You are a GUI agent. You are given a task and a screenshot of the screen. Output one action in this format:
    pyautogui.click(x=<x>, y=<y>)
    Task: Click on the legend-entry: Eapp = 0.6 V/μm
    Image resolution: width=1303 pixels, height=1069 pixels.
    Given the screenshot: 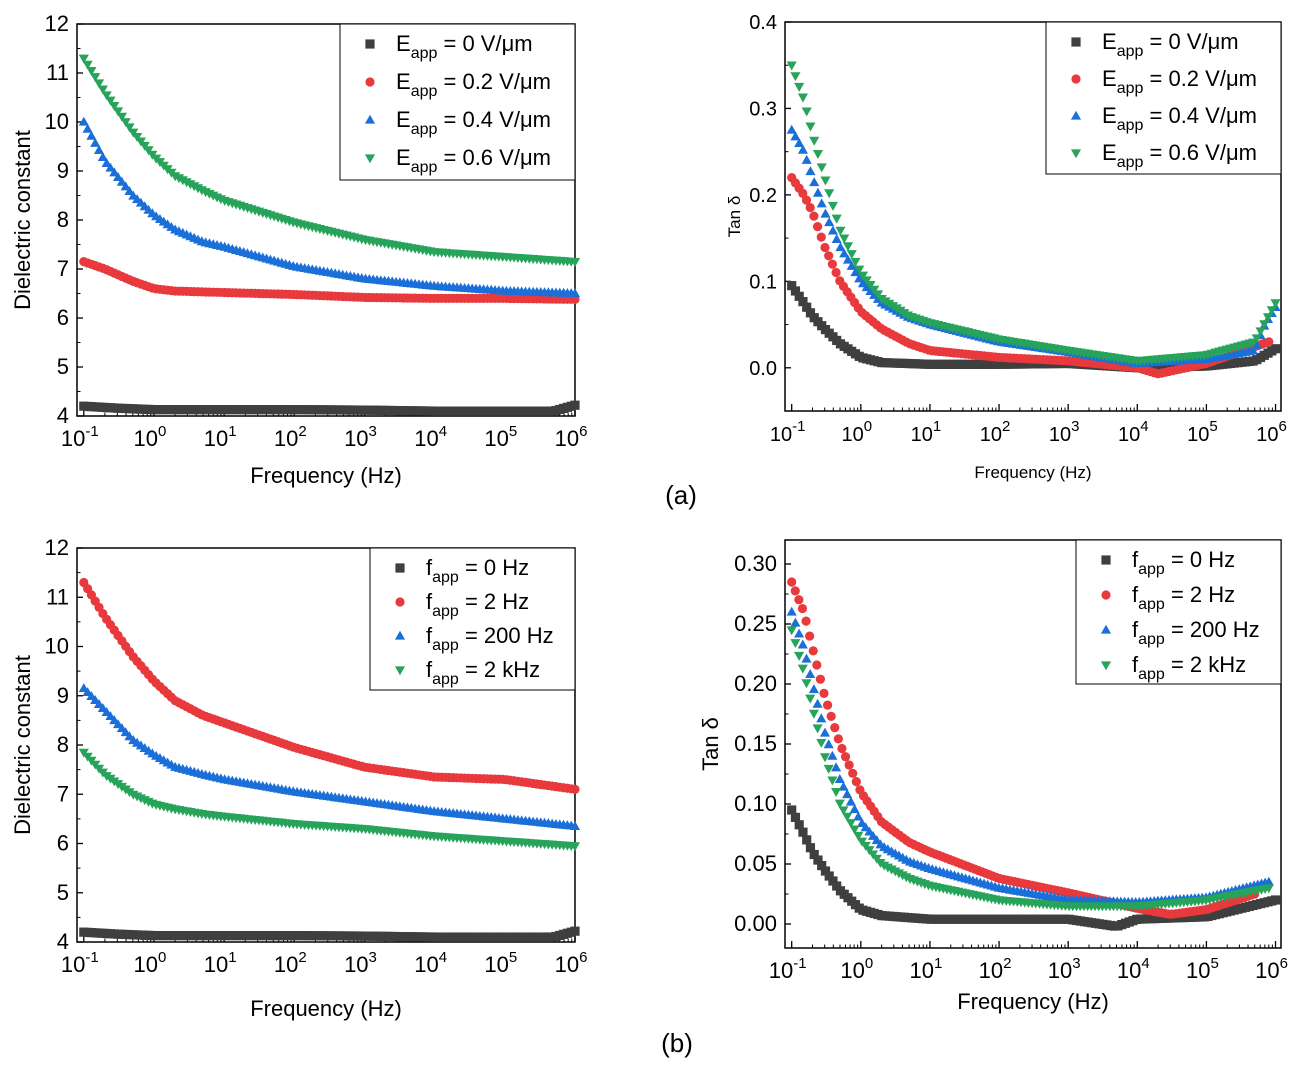 What is the action you would take?
    pyautogui.click(x=473, y=160)
    